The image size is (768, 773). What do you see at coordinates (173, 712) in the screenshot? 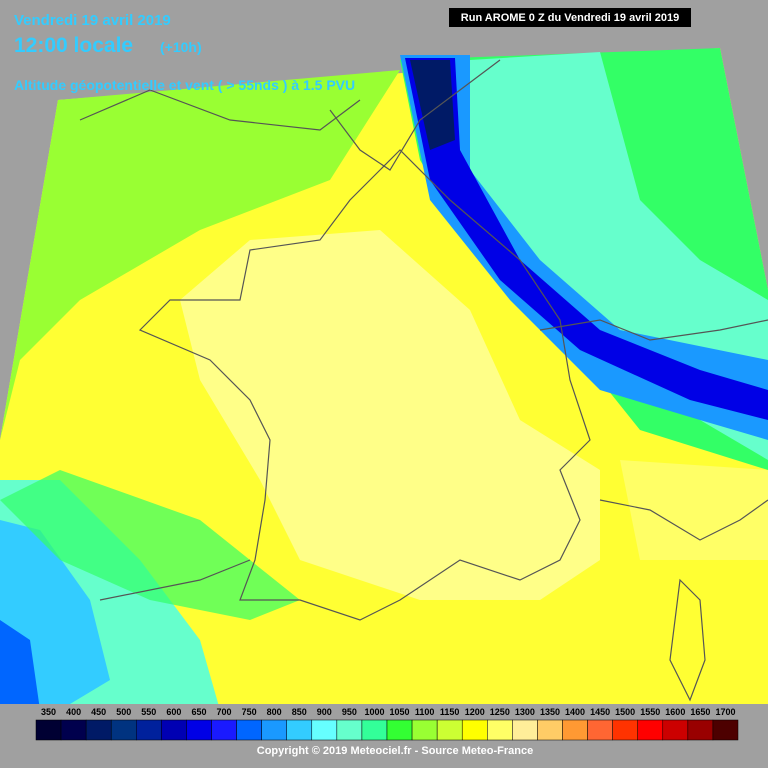
I see `legend-label: 600` at bounding box center [173, 712].